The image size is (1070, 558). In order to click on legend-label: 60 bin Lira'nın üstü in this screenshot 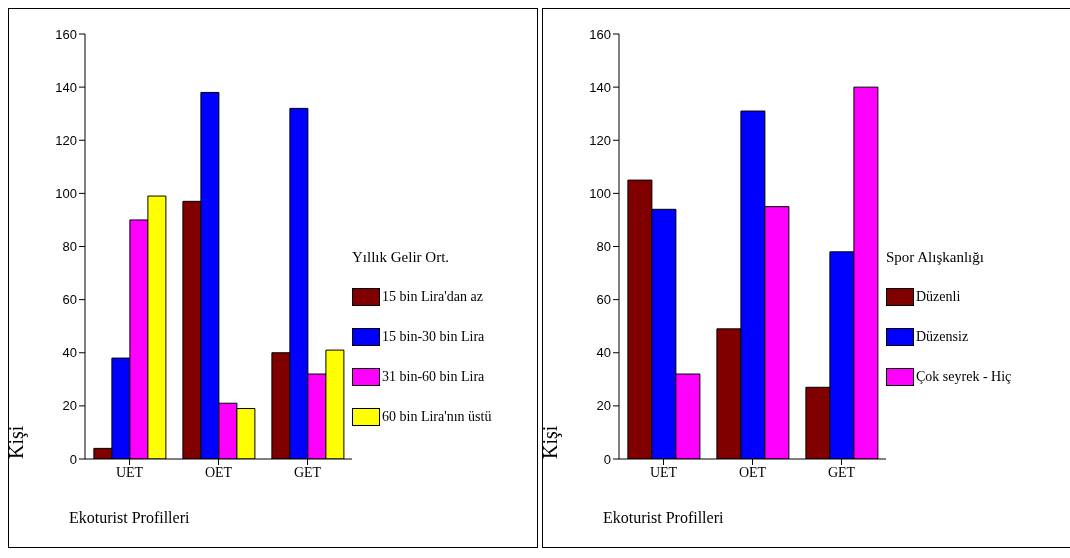, I will do `click(437, 417)`.